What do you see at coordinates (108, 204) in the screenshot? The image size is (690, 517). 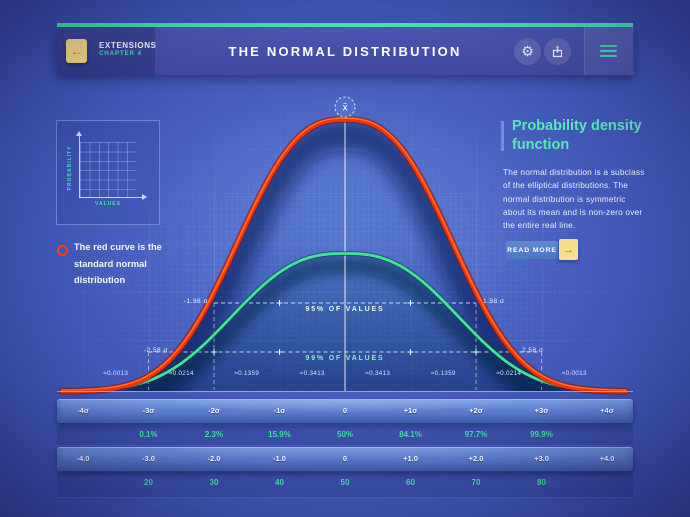 I see `thumbnail-xlabel: VALUES` at bounding box center [108, 204].